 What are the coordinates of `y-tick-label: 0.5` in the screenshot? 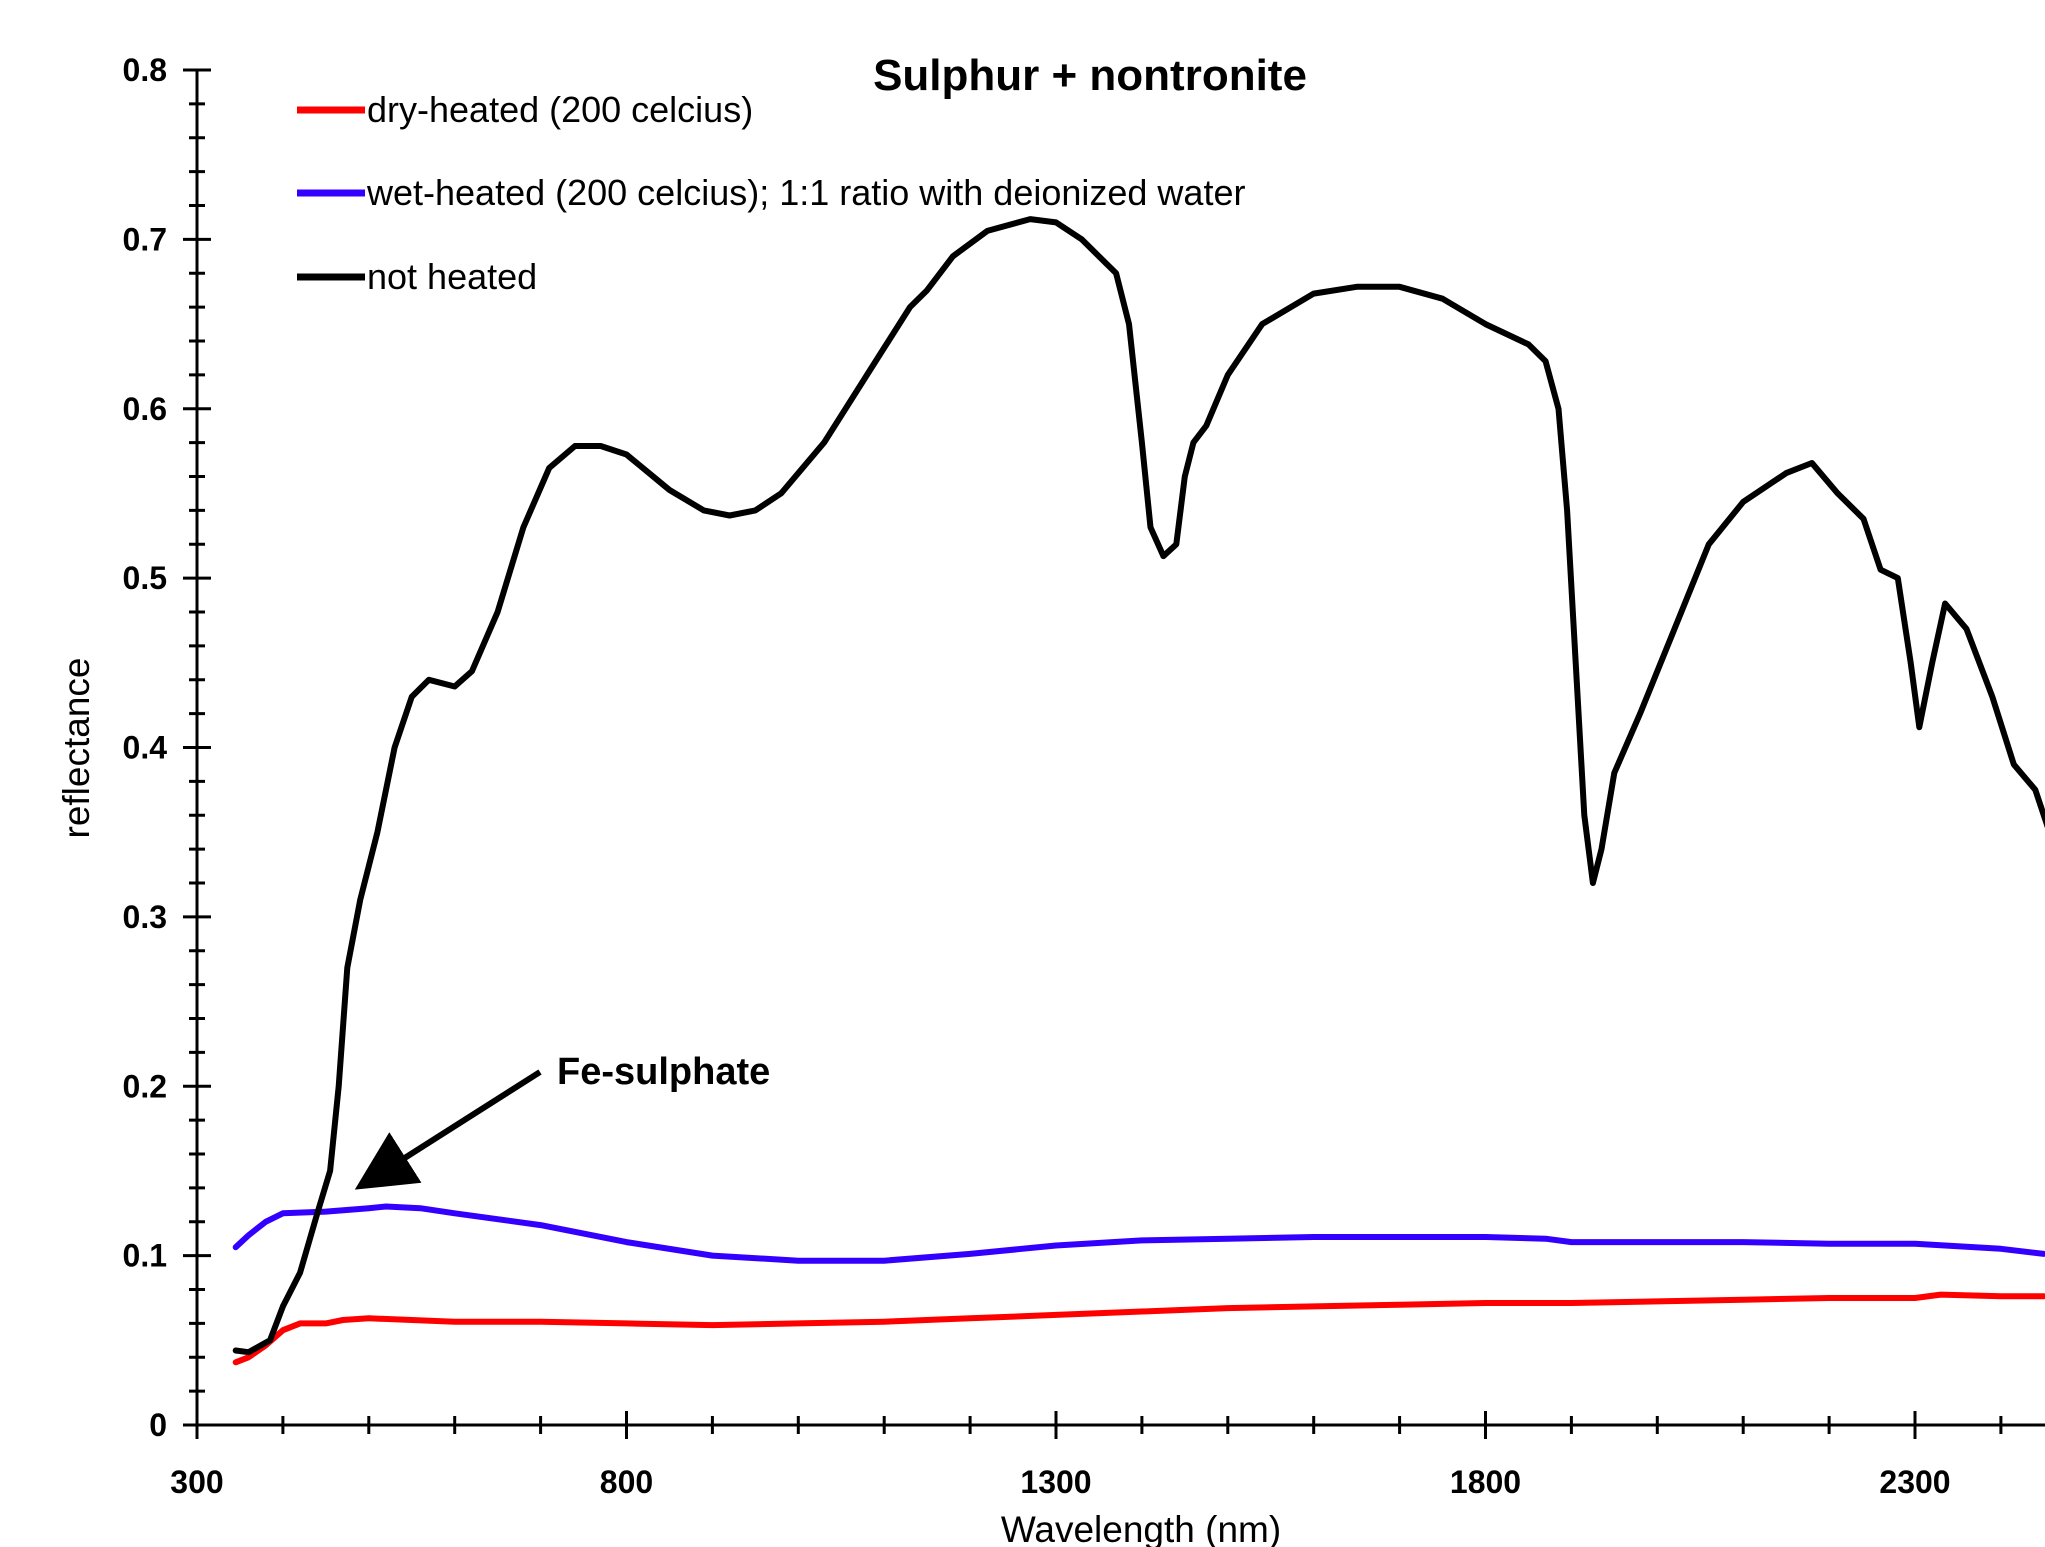 It's located at (145, 578).